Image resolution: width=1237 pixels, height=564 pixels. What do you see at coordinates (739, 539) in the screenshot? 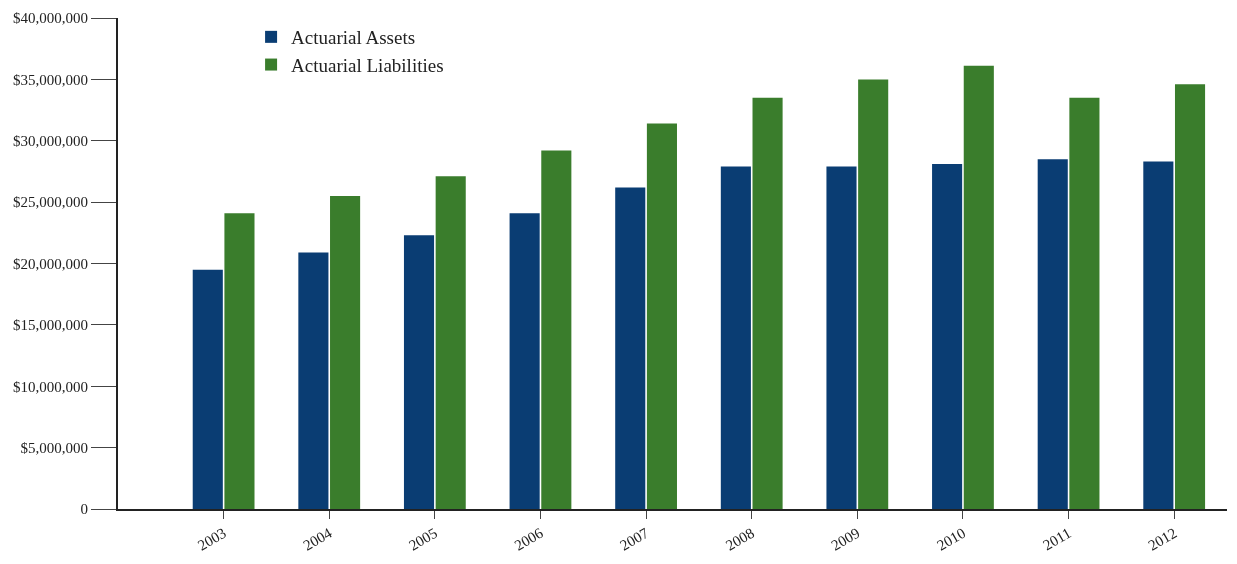
I see `x-tick-label: 2008` at bounding box center [739, 539].